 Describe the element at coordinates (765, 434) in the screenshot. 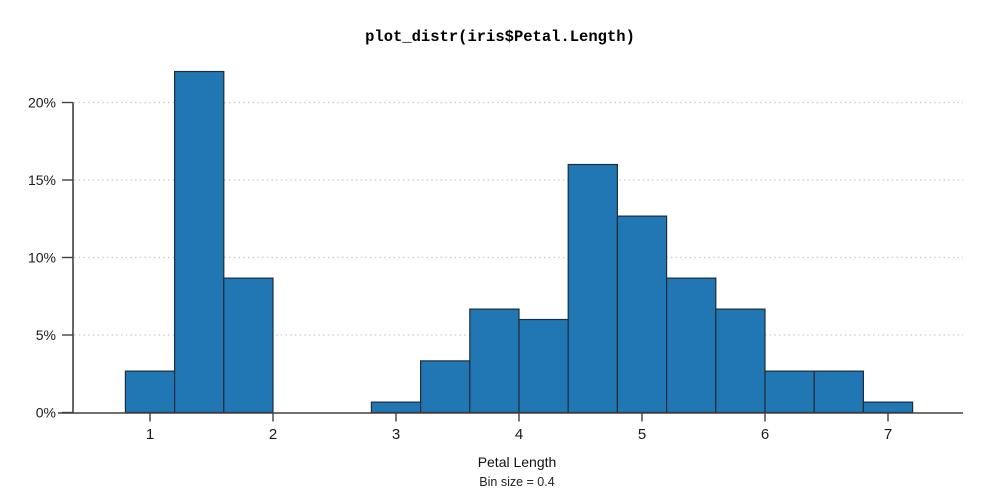

I see `x-tick-label: 6` at that location.